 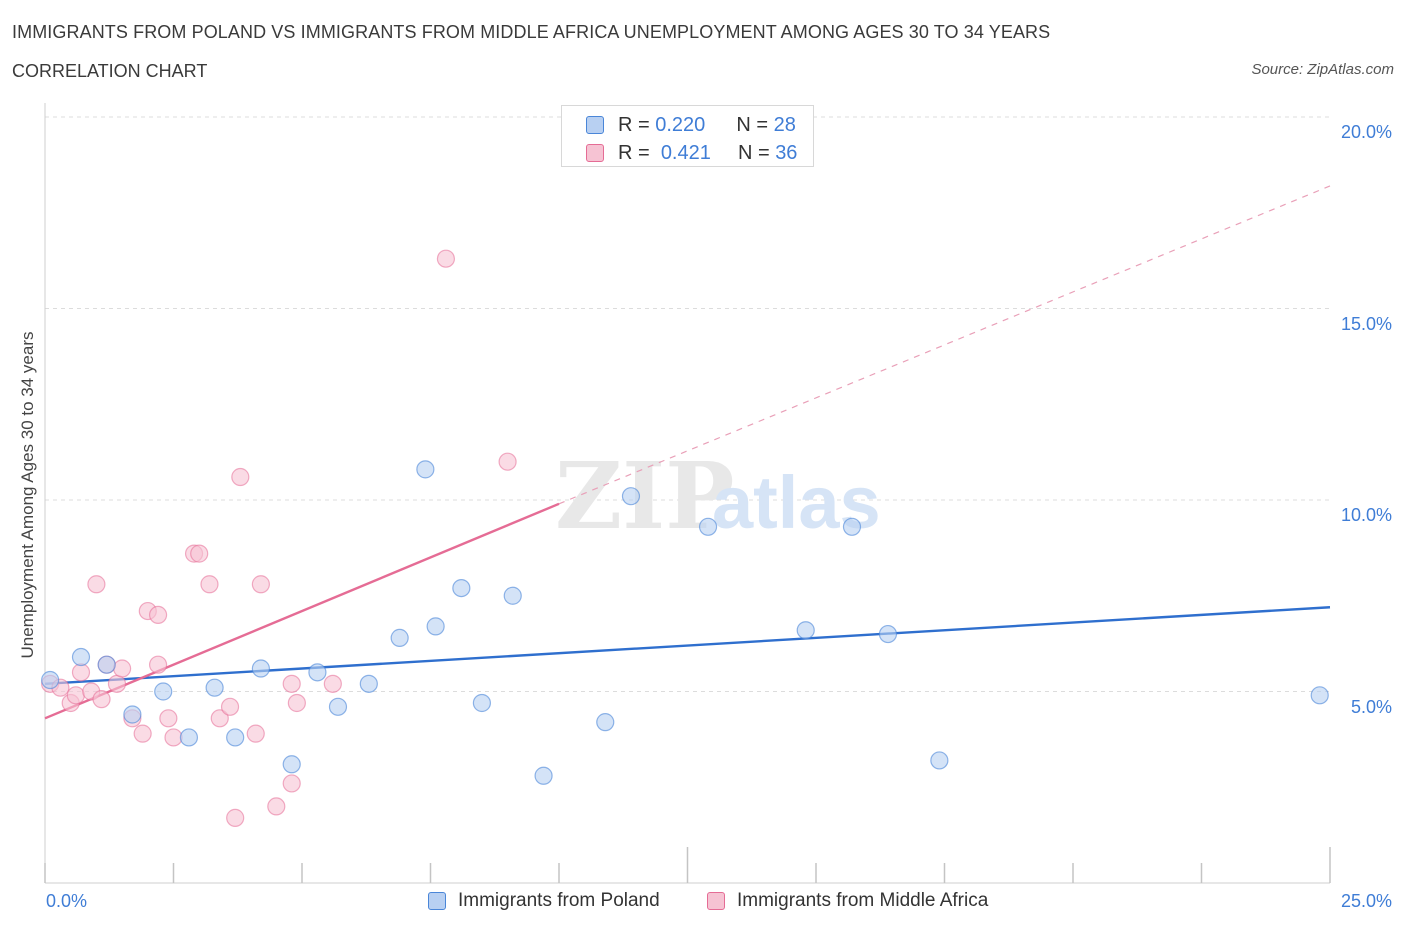 I want to click on legend-item-middle-africa: Immigrants from Middle Africa, so click(x=847, y=901).